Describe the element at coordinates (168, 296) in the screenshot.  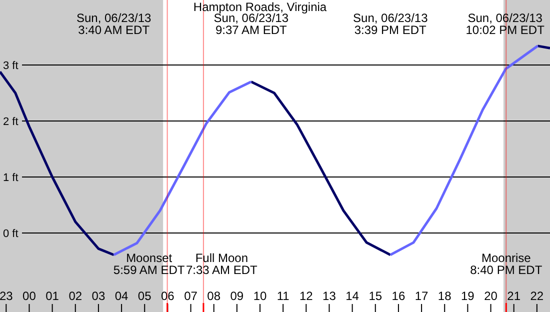
I see `x-tick-label: 06` at that location.